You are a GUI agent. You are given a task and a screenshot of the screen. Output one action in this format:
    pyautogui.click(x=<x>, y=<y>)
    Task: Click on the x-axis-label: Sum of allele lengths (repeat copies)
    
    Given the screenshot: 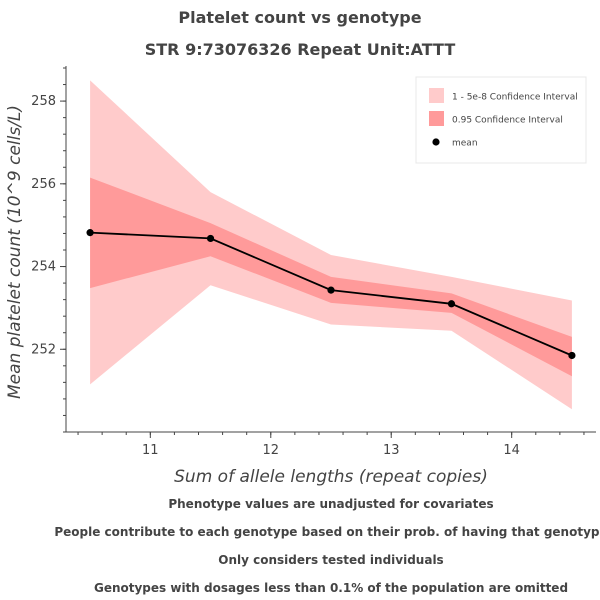 What is the action you would take?
    pyautogui.click(x=331, y=477)
    